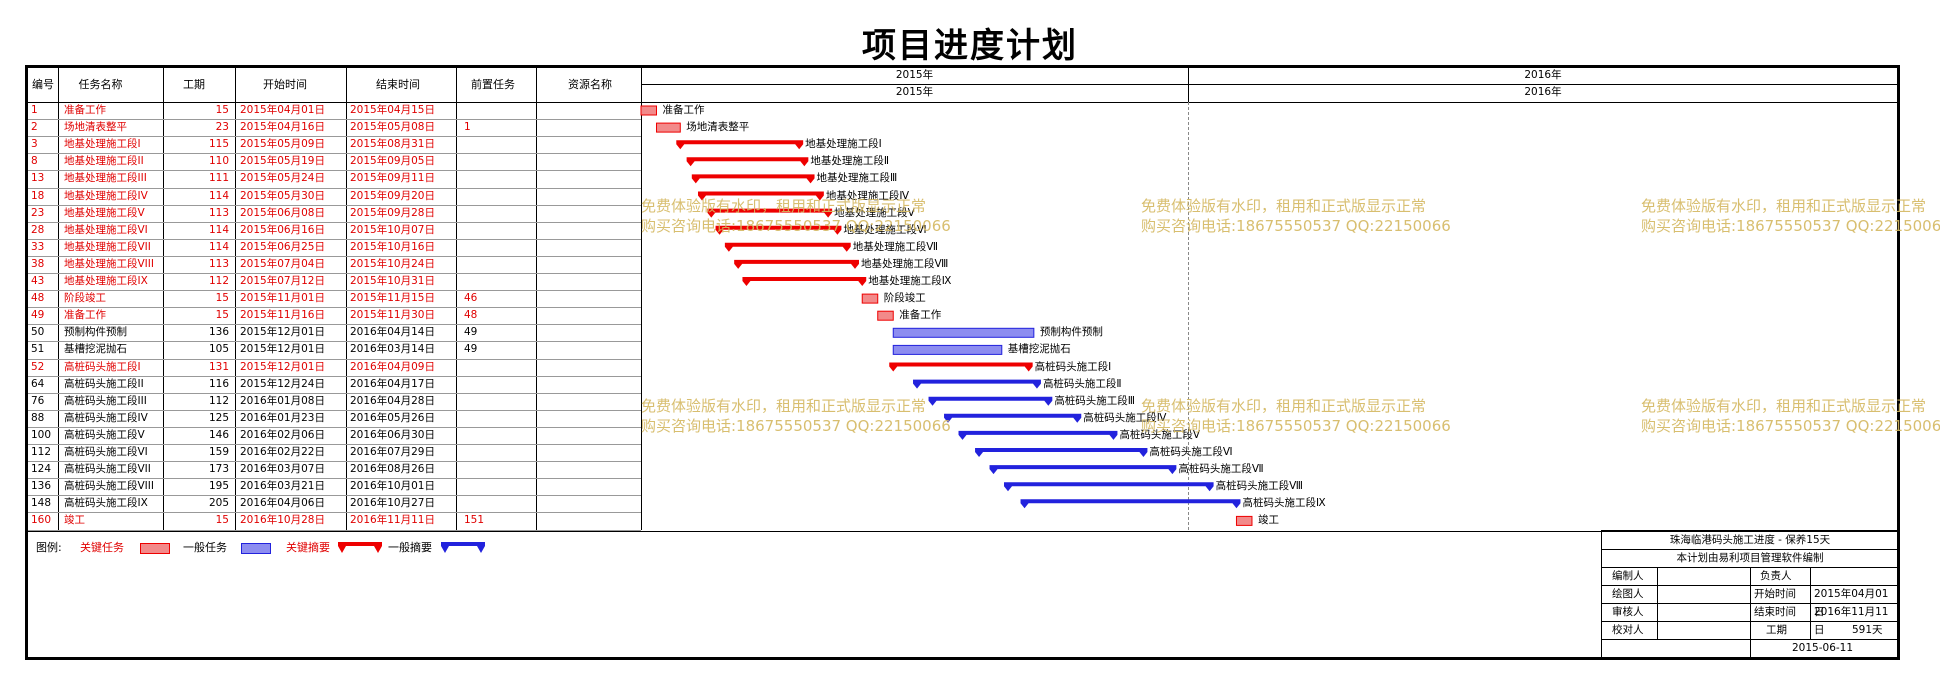  What do you see at coordinates (218, 178) in the screenshot?
I see `row-duration: 111` at bounding box center [218, 178].